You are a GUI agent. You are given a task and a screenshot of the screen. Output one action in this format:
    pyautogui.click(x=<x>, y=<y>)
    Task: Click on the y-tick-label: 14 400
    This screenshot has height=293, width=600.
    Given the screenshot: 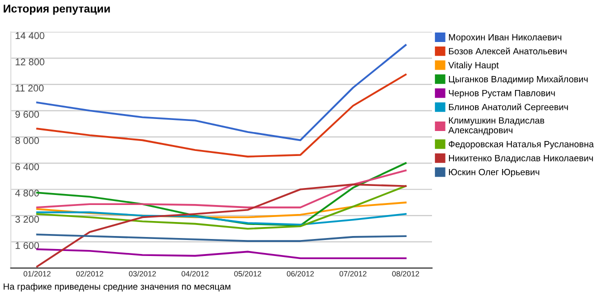 What is the action you would take?
    pyautogui.click(x=30, y=36)
    